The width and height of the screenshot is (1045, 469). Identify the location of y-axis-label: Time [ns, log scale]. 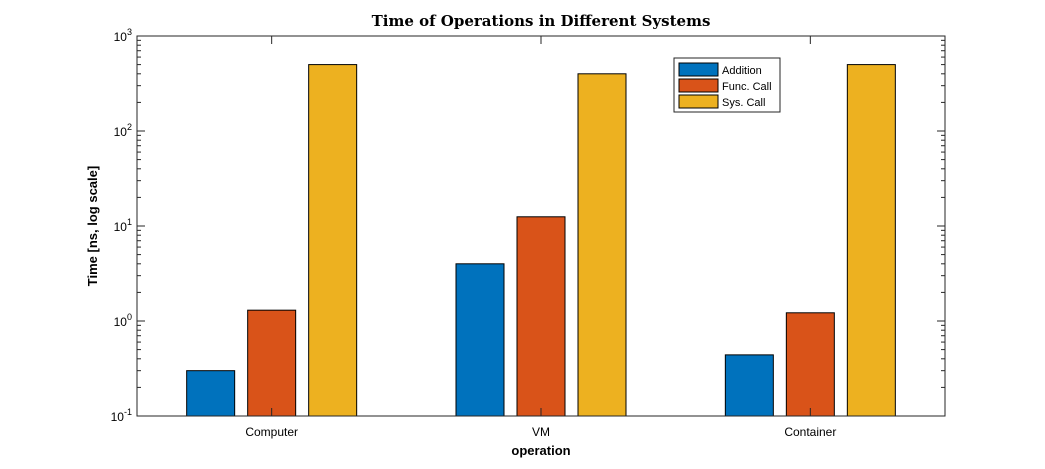
(92, 226).